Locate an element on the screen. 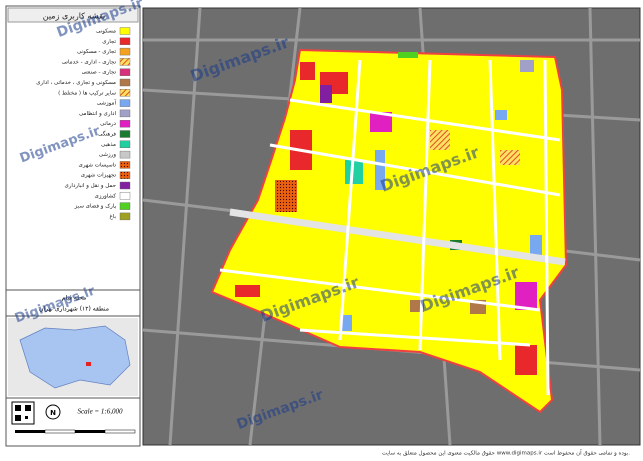  legend-label: اداری و انتظامی is located at coordinates (98, 114).